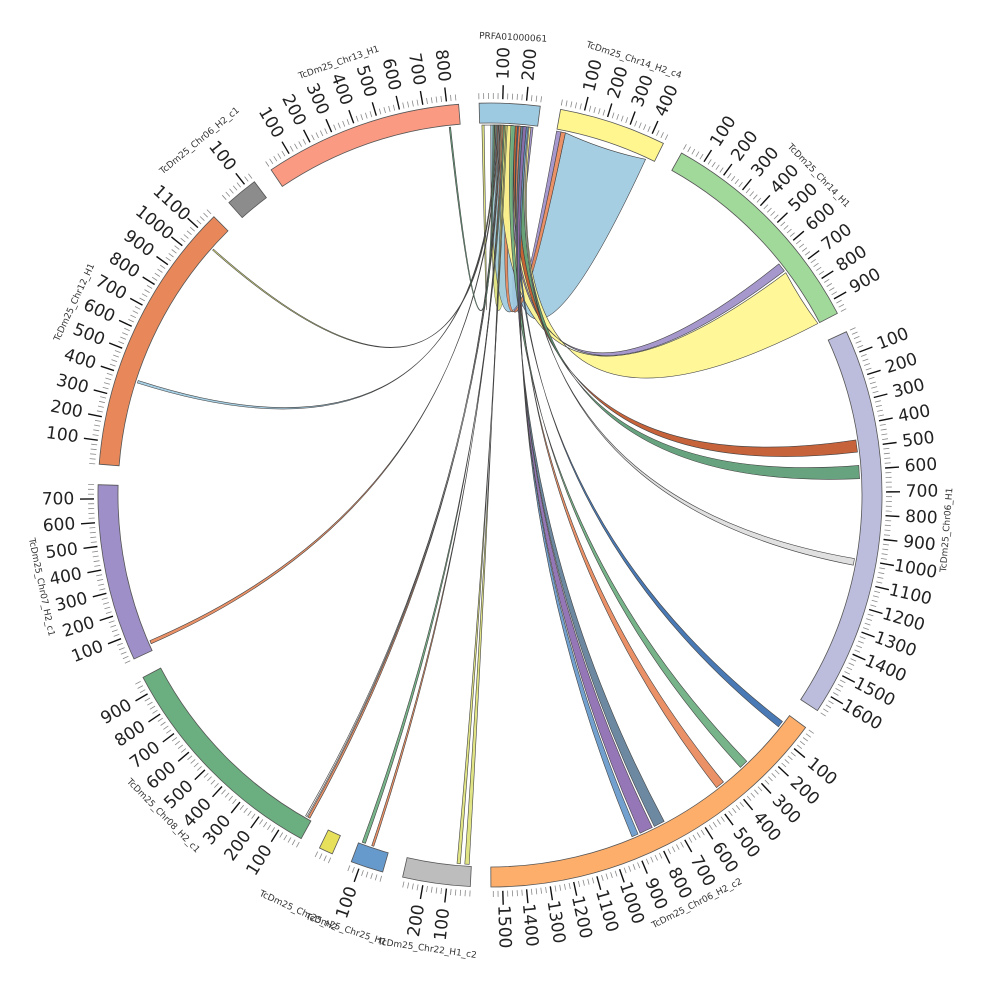 The height and width of the screenshot is (1005, 1000). Describe the element at coordinates (581, 917) in the screenshot. I see `tick-label: 1200` at that location.